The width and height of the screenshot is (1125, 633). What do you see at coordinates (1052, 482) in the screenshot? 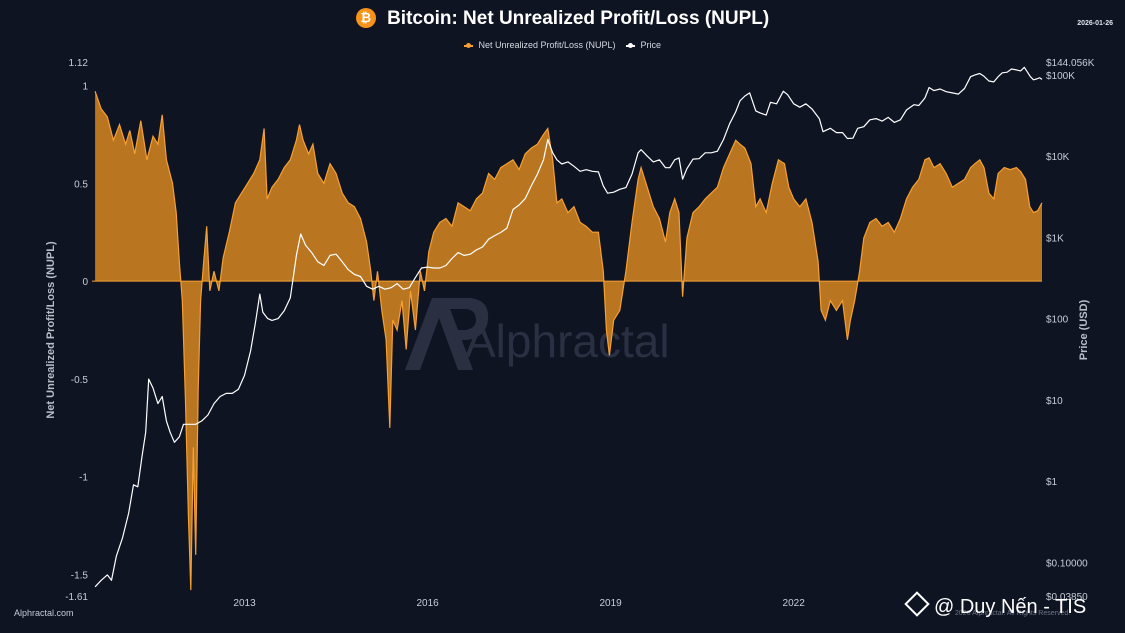
I see `y-right-tick-label-6: $1` at bounding box center [1052, 482].